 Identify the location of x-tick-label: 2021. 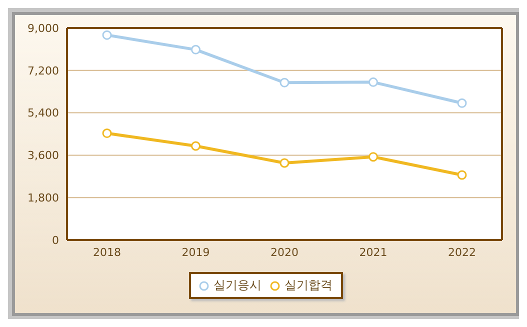
(373, 252).